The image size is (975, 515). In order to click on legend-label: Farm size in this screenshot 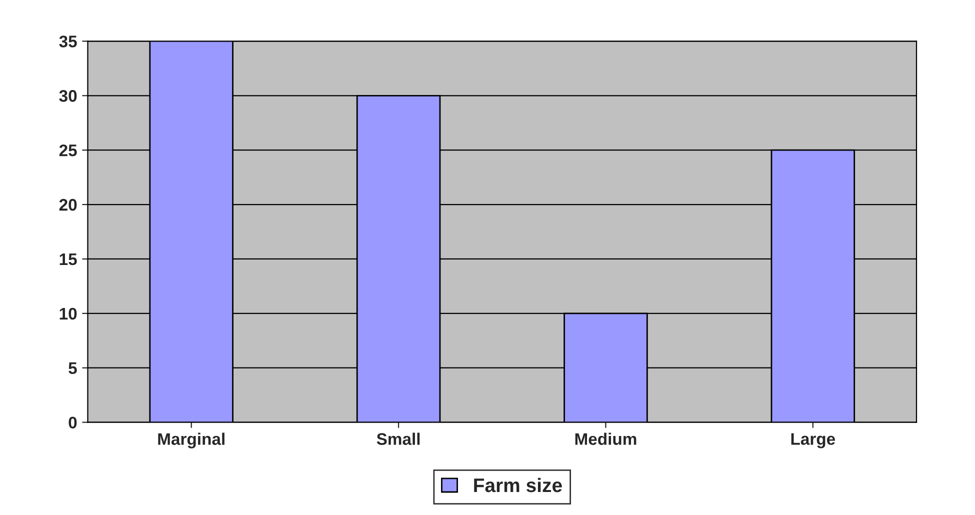, I will do `click(518, 485)`.